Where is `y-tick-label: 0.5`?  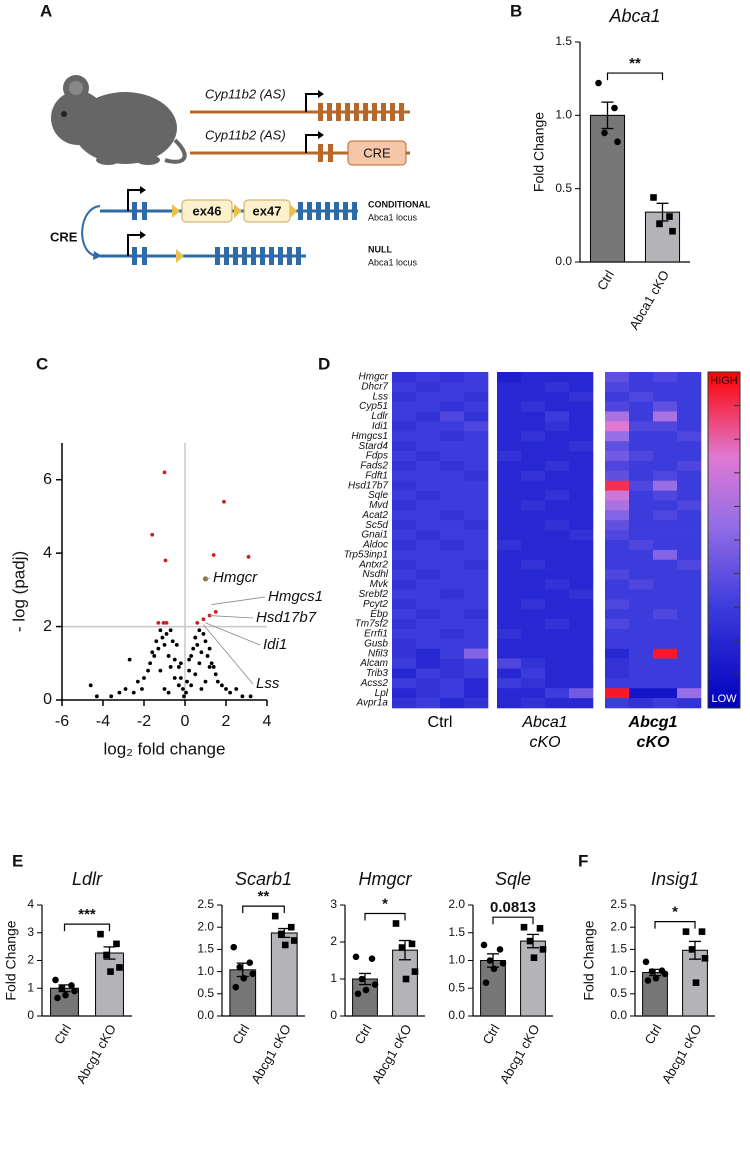
y-tick-label: 0.5 is located at coordinates (563, 188).